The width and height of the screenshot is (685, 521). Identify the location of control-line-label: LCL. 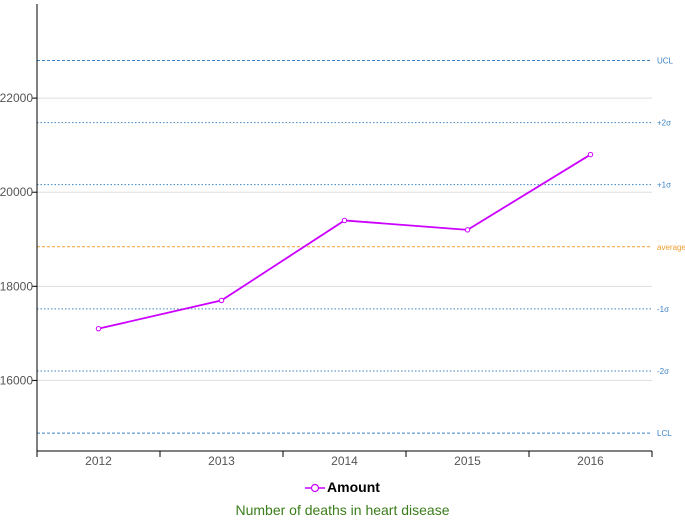
(664, 433).